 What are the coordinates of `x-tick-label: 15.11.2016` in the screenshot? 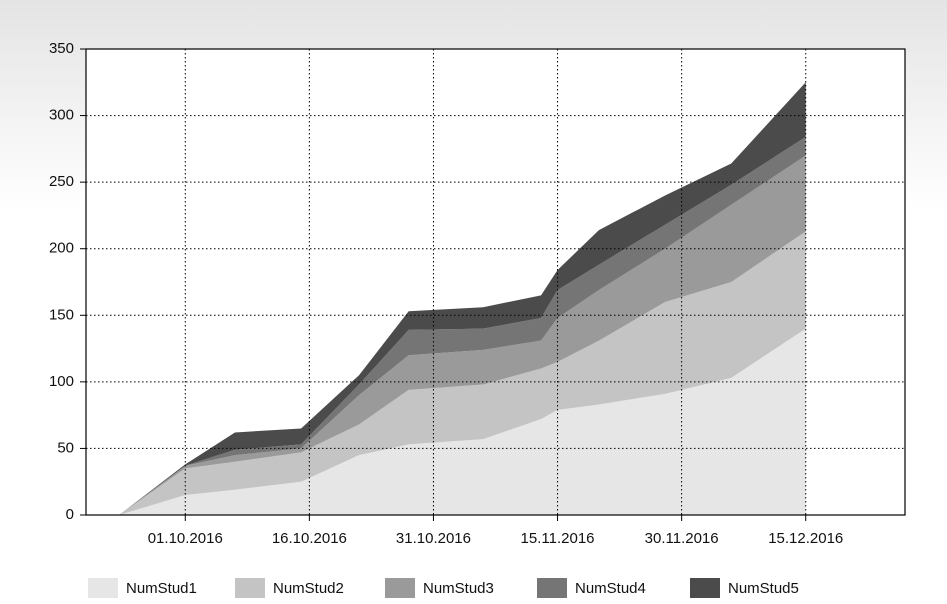 It's located at (558, 538).